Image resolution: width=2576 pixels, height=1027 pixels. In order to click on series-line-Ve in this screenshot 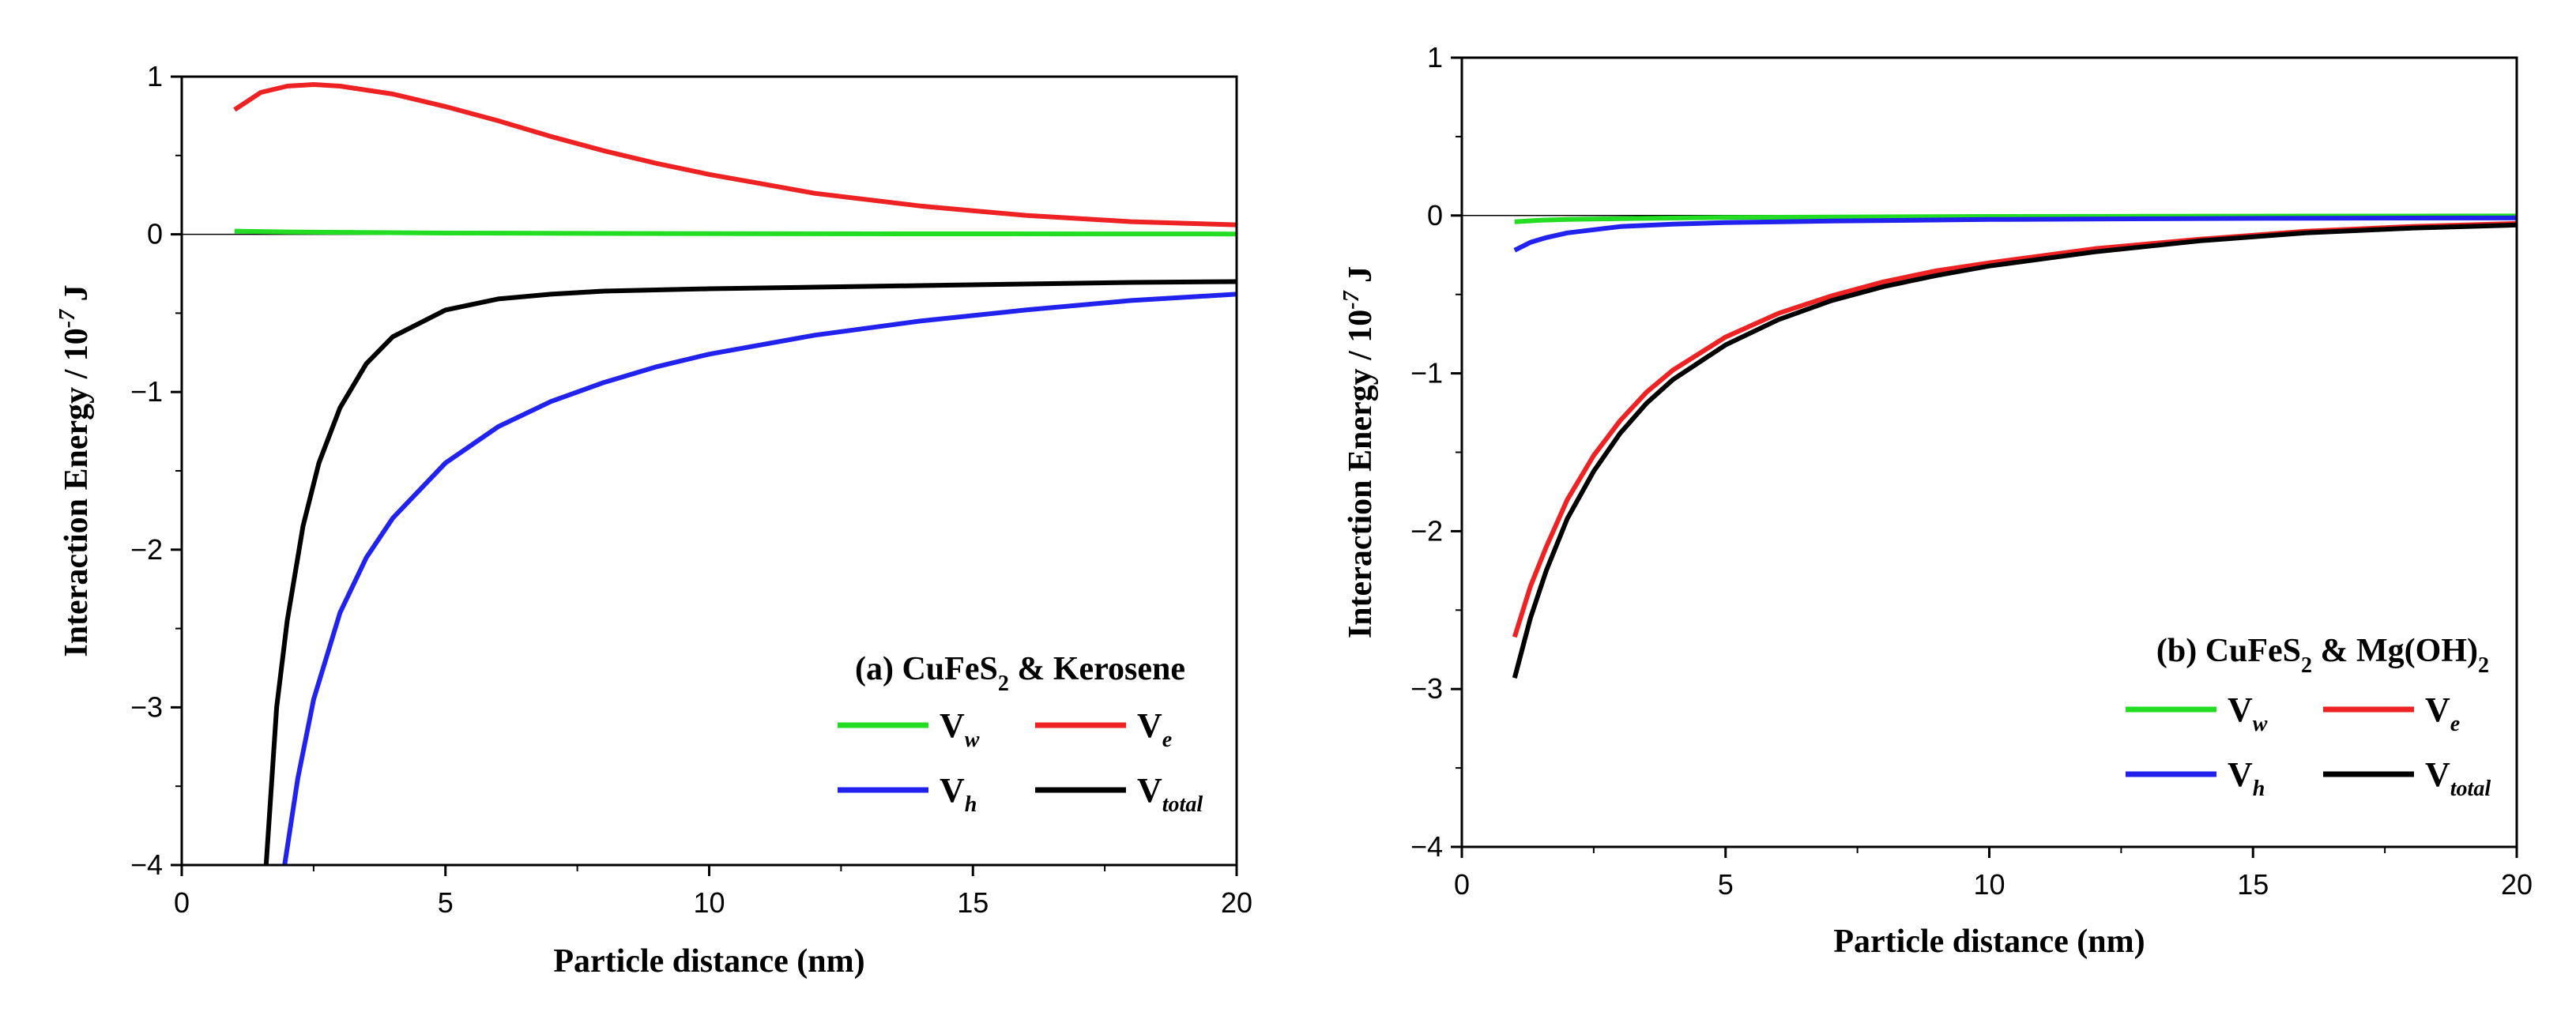, I will do `click(735, 155)`.